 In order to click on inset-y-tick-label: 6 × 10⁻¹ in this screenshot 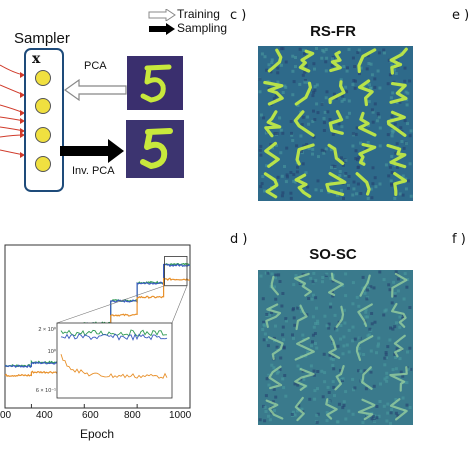, I will do `click(46, 391)`.